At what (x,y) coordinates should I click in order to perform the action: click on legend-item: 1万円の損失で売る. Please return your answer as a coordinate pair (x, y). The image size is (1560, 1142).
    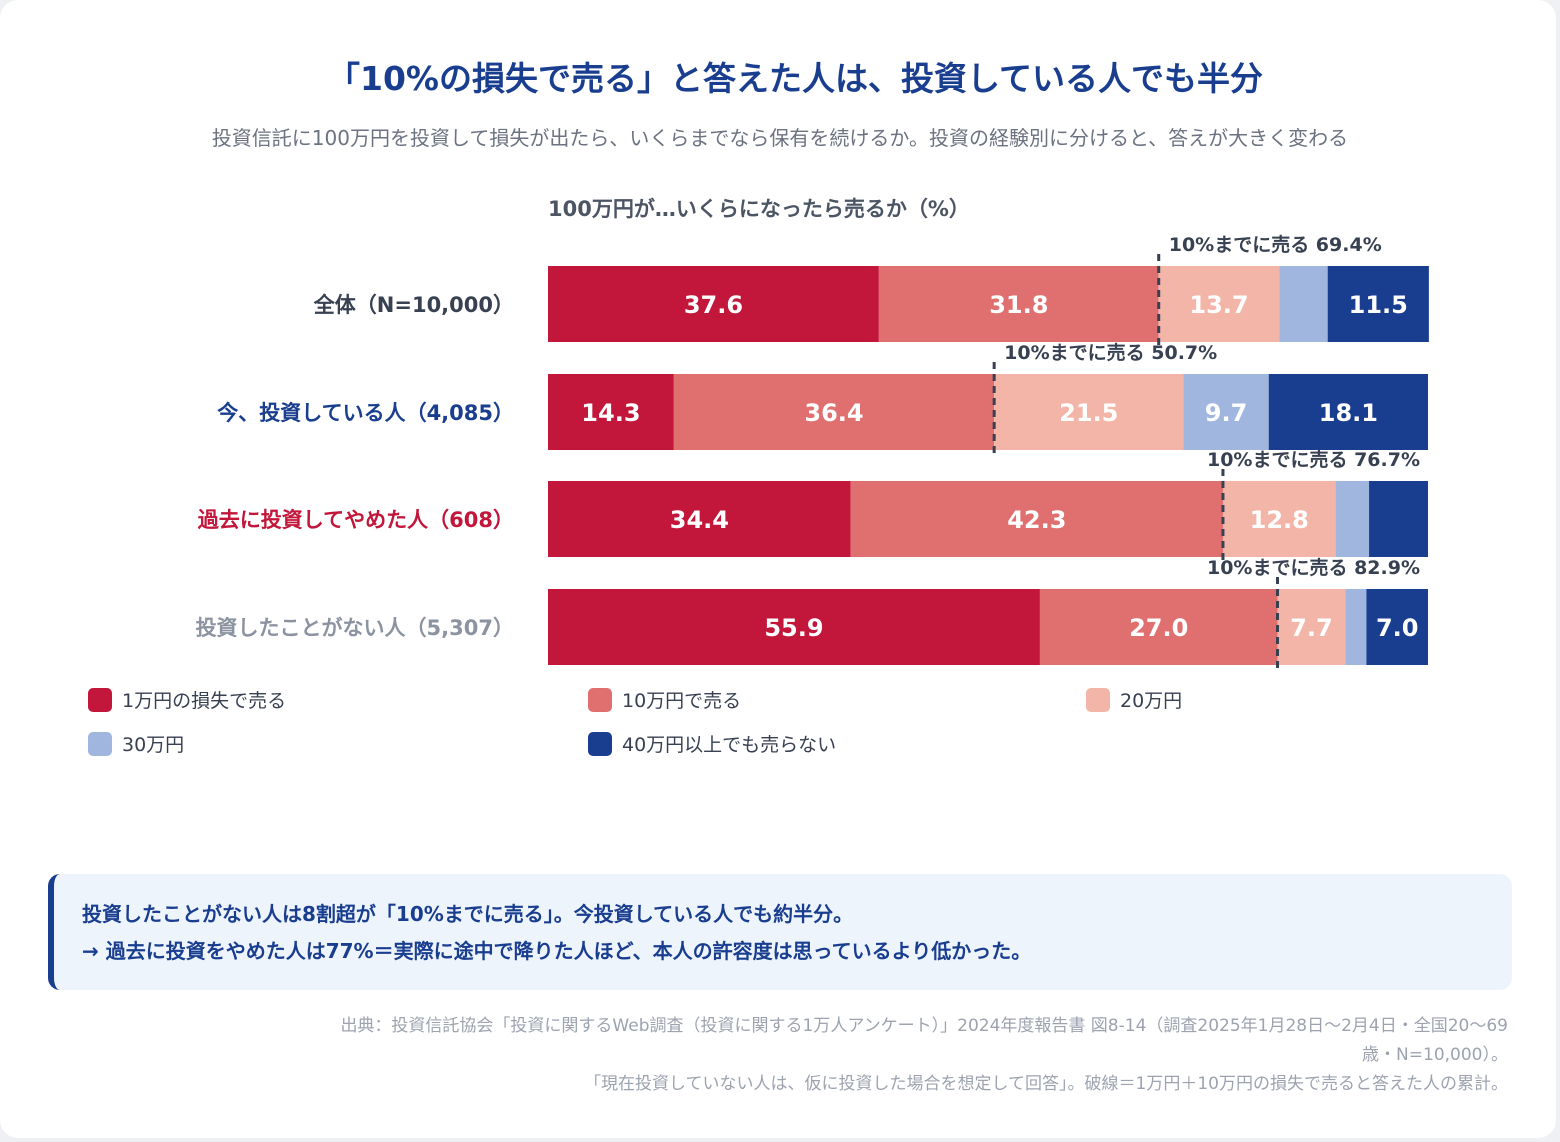
    Looking at the image, I should click on (187, 699).